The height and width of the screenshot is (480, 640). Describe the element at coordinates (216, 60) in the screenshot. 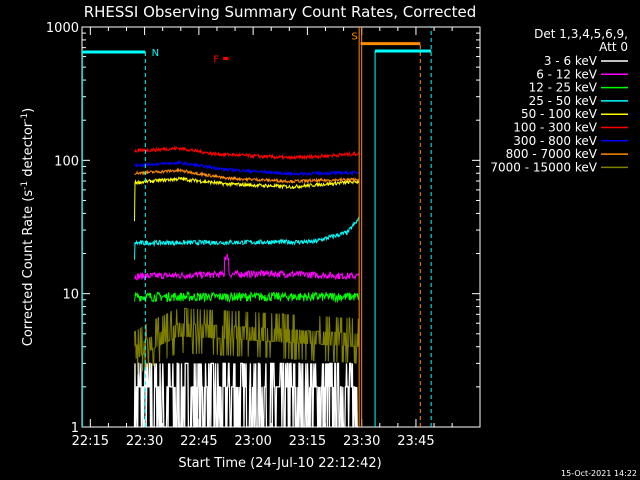

I see `flare-marker-label: F` at that location.